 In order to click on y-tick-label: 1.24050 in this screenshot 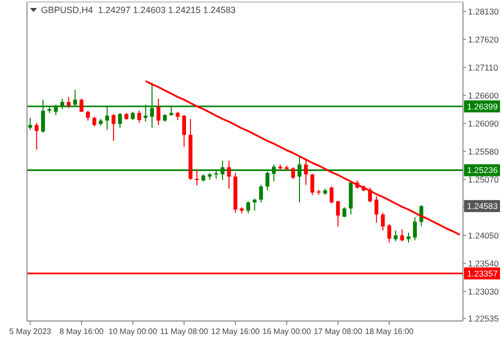, I will do `click(483, 235)`.